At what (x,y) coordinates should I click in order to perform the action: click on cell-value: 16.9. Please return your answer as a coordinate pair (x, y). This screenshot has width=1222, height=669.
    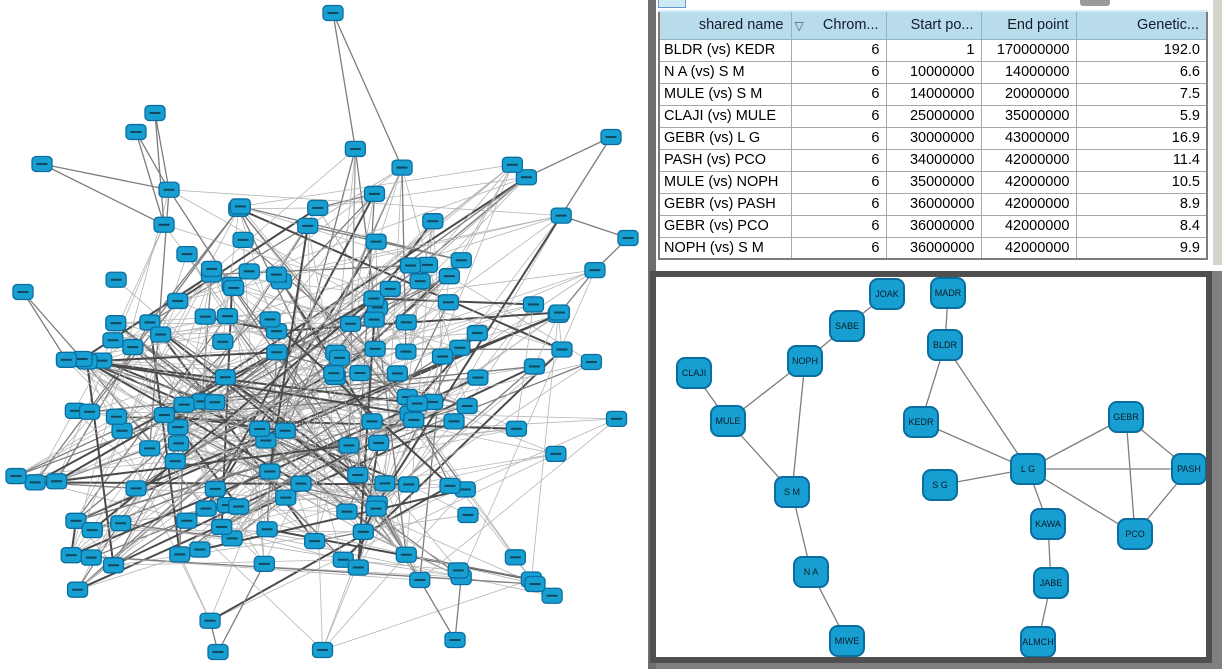
    Looking at the image, I should click on (1141, 138).